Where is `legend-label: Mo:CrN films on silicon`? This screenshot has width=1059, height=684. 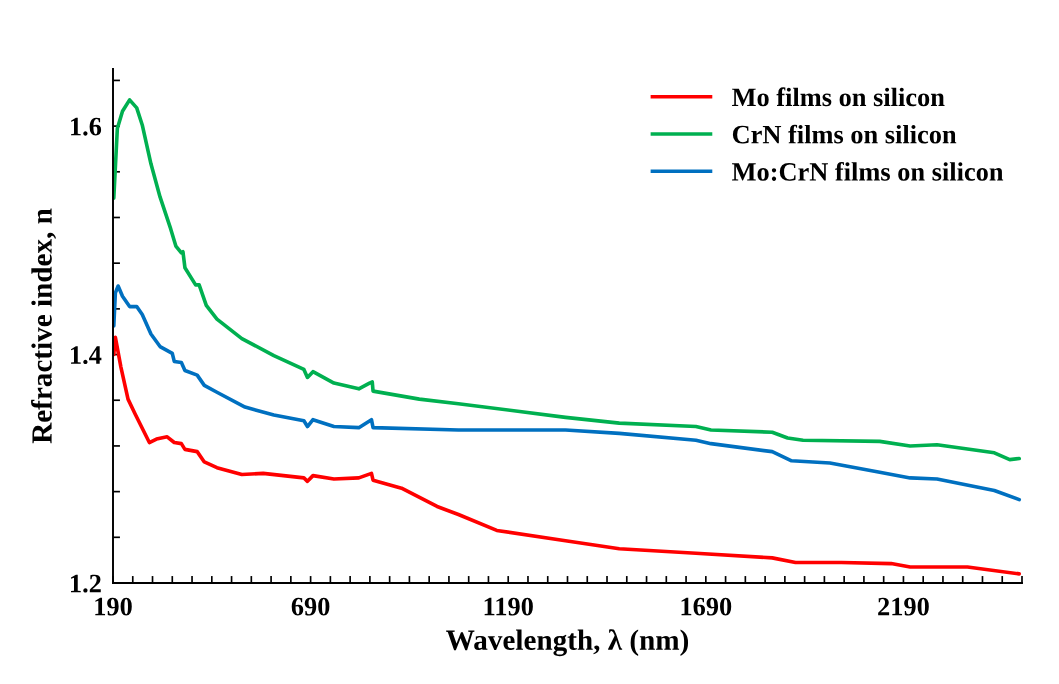 legend-label: Mo:CrN films on silicon is located at coordinates (868, 171).